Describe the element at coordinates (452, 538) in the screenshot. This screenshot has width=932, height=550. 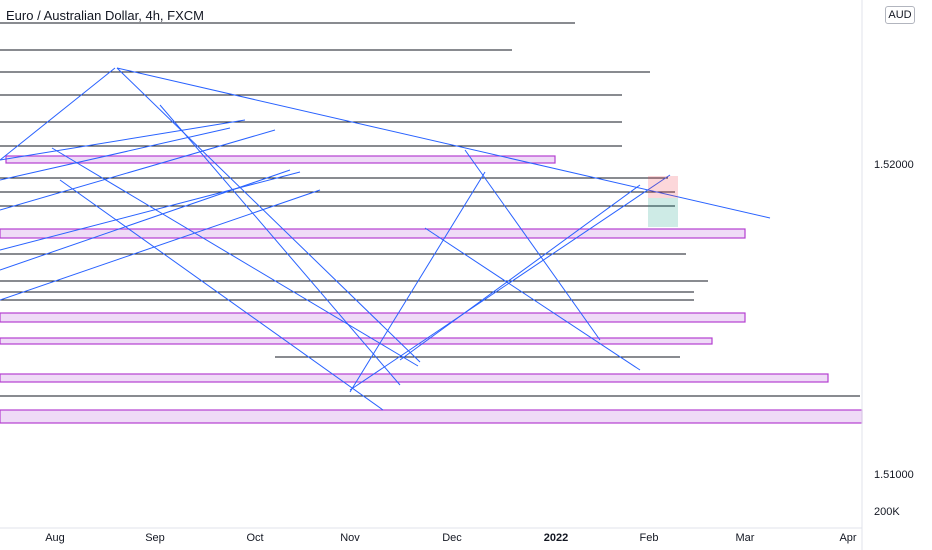
I see `x-tick-label: Dec` at that location.